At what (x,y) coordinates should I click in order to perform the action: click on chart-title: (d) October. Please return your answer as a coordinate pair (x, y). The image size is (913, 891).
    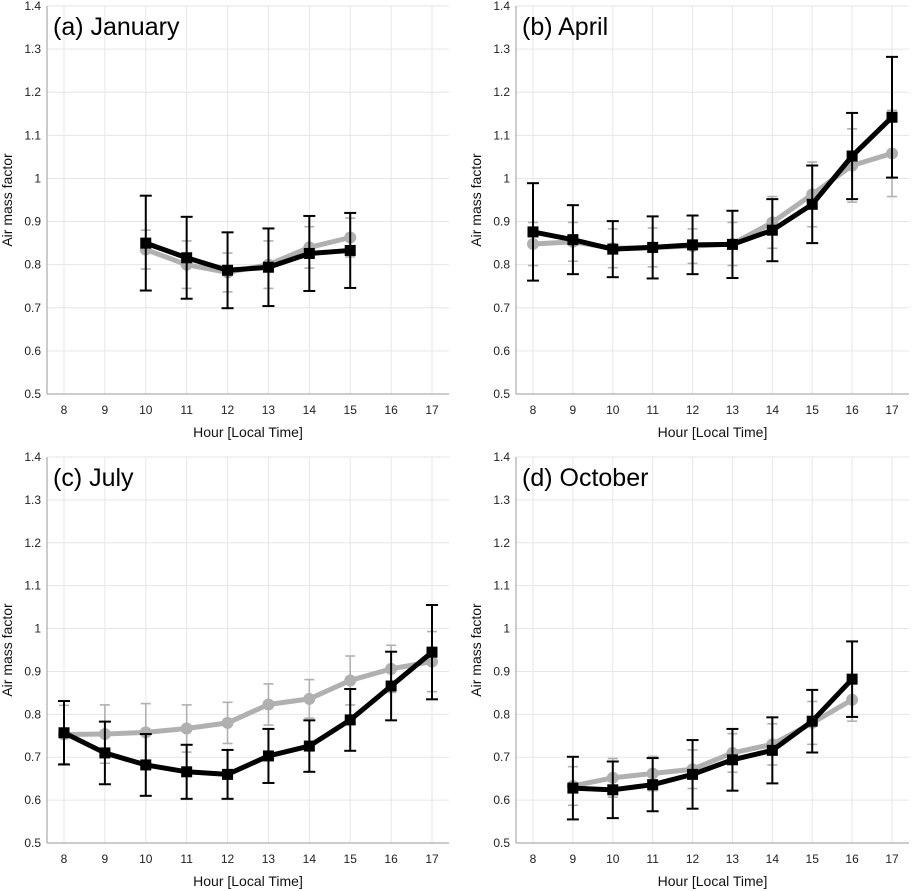
    Looking at the image, I should click on (585, 478).